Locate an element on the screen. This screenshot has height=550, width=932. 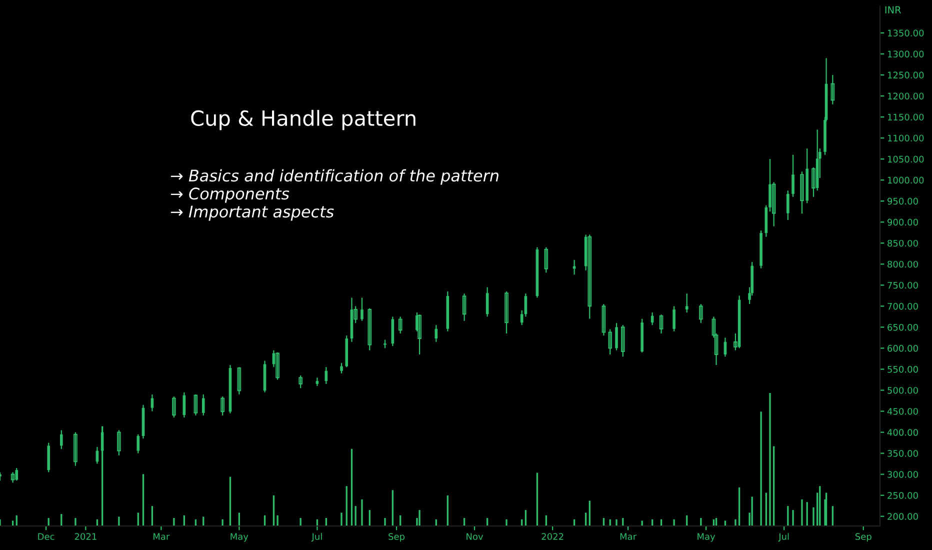
y-tick-label: 1050.00 is located at coordinates (906, 159).